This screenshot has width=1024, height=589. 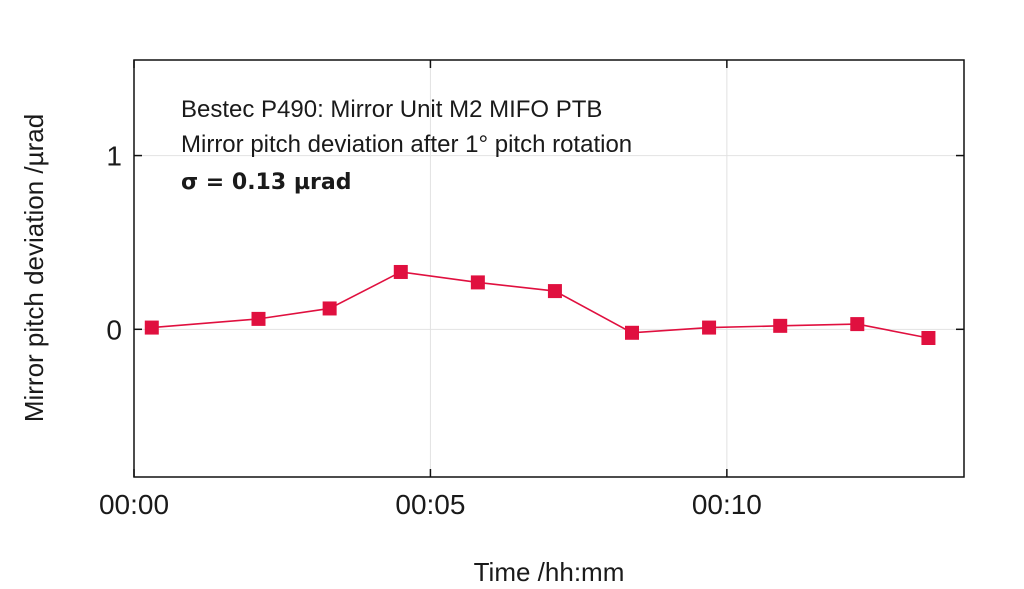 I want to click on annotation-line-1: Bestec P490: Mirror Unit M2 MIFO PTB, so click(x=391, y=109).